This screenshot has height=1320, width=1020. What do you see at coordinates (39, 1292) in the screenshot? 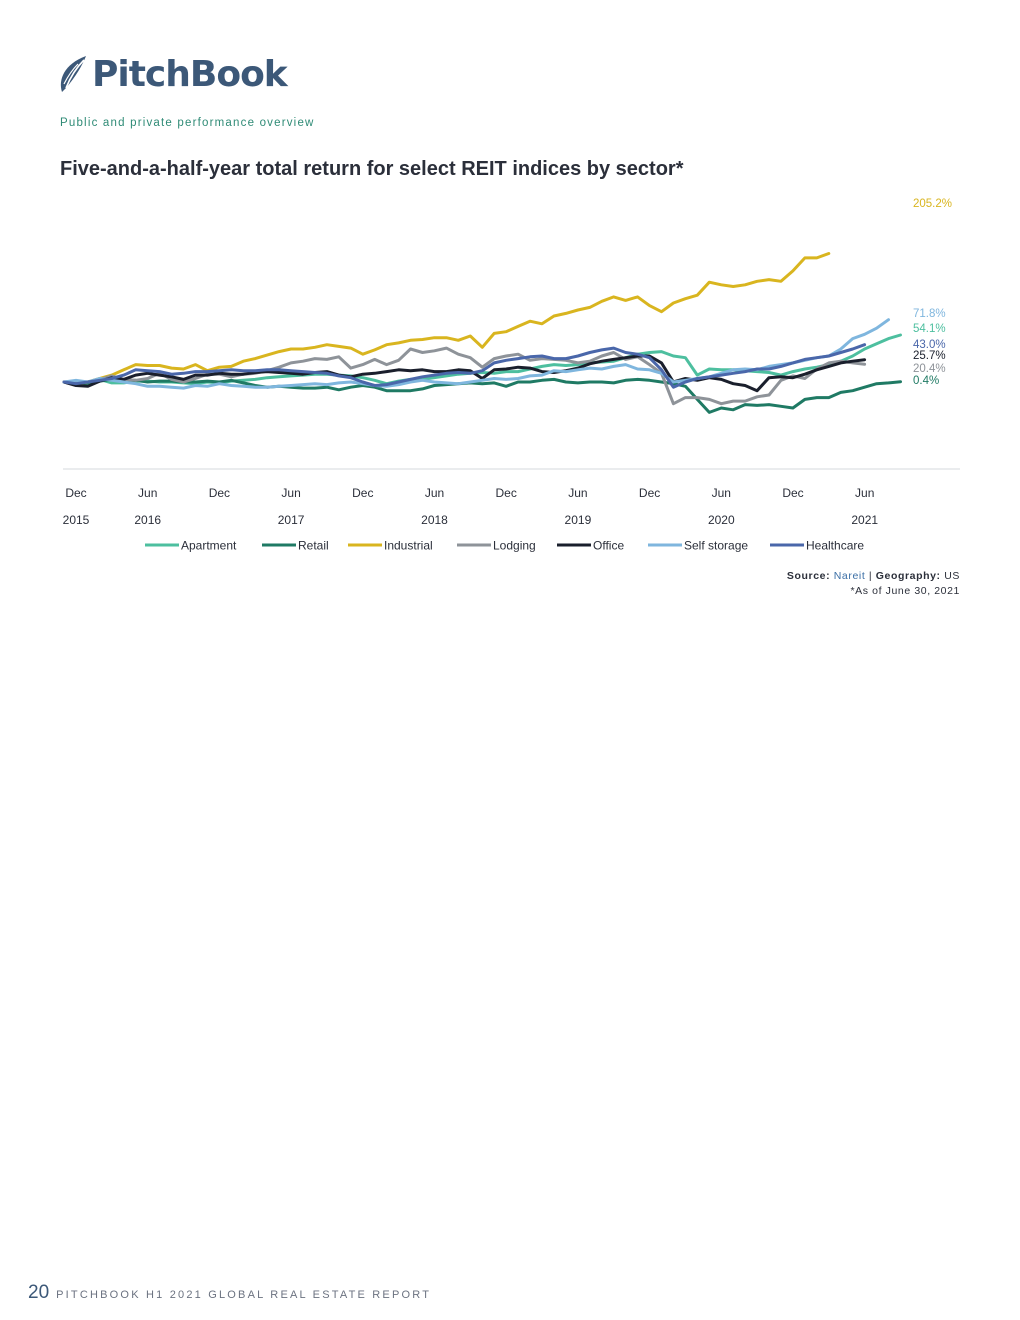
I see `page-number: 20` at bounding box center [39, 1292].